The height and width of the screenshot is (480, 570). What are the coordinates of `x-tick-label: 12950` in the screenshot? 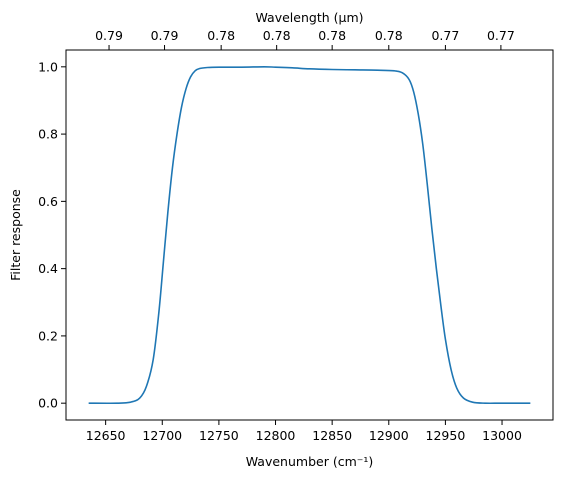 It's located at (446, 435).